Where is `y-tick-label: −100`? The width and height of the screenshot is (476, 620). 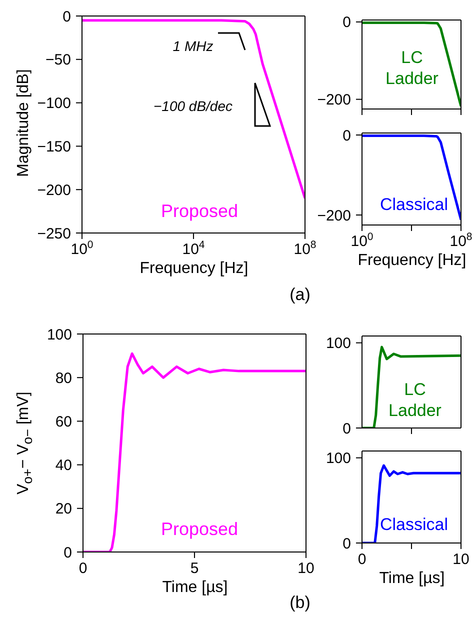
y-tick-label: −100 is located at coordinates (54, 103).